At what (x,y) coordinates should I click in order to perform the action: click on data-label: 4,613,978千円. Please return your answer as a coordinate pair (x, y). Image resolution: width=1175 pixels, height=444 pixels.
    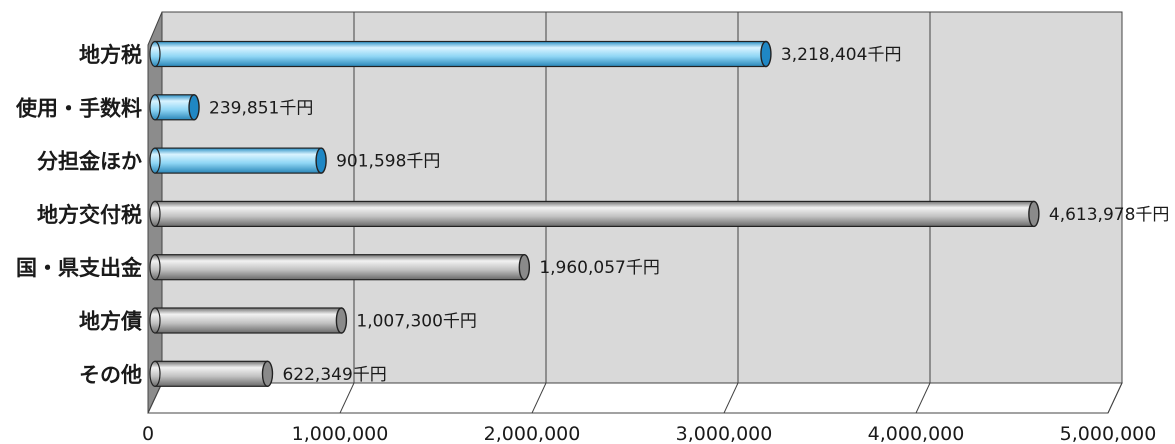
    Looking at the image, I should click on (1109, 215).